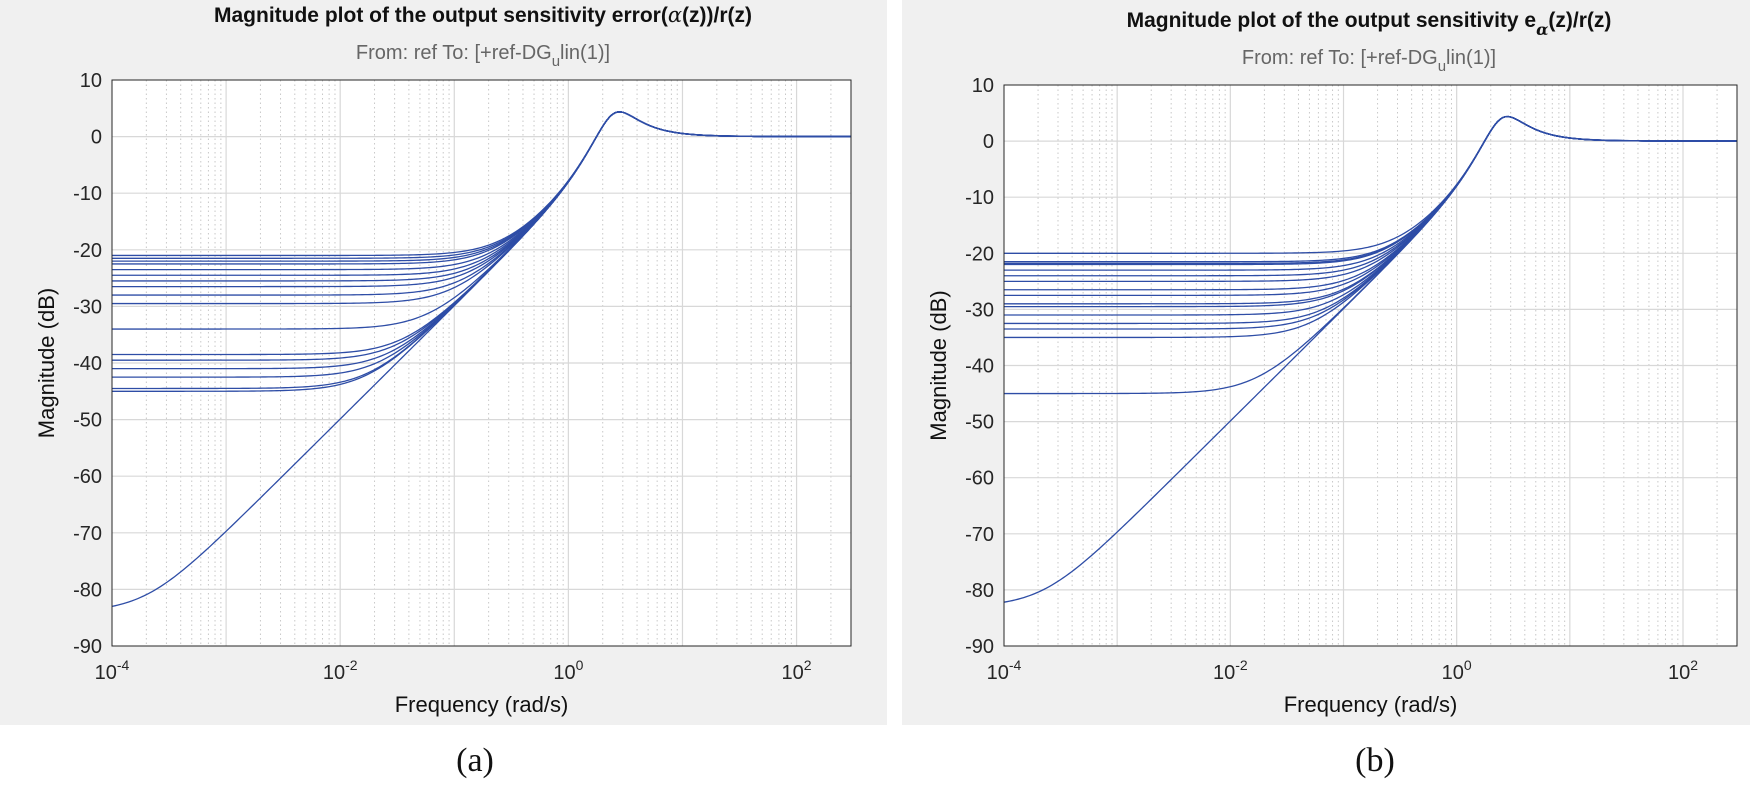 The height and width of the screenshot is (801, 1750). What do you see at coordinates (483, 56) in the screenshot?
I see `chart-subtitle-a: From: ref To: [+ref-DGulin(1)]` at bounding box center [483, 56].